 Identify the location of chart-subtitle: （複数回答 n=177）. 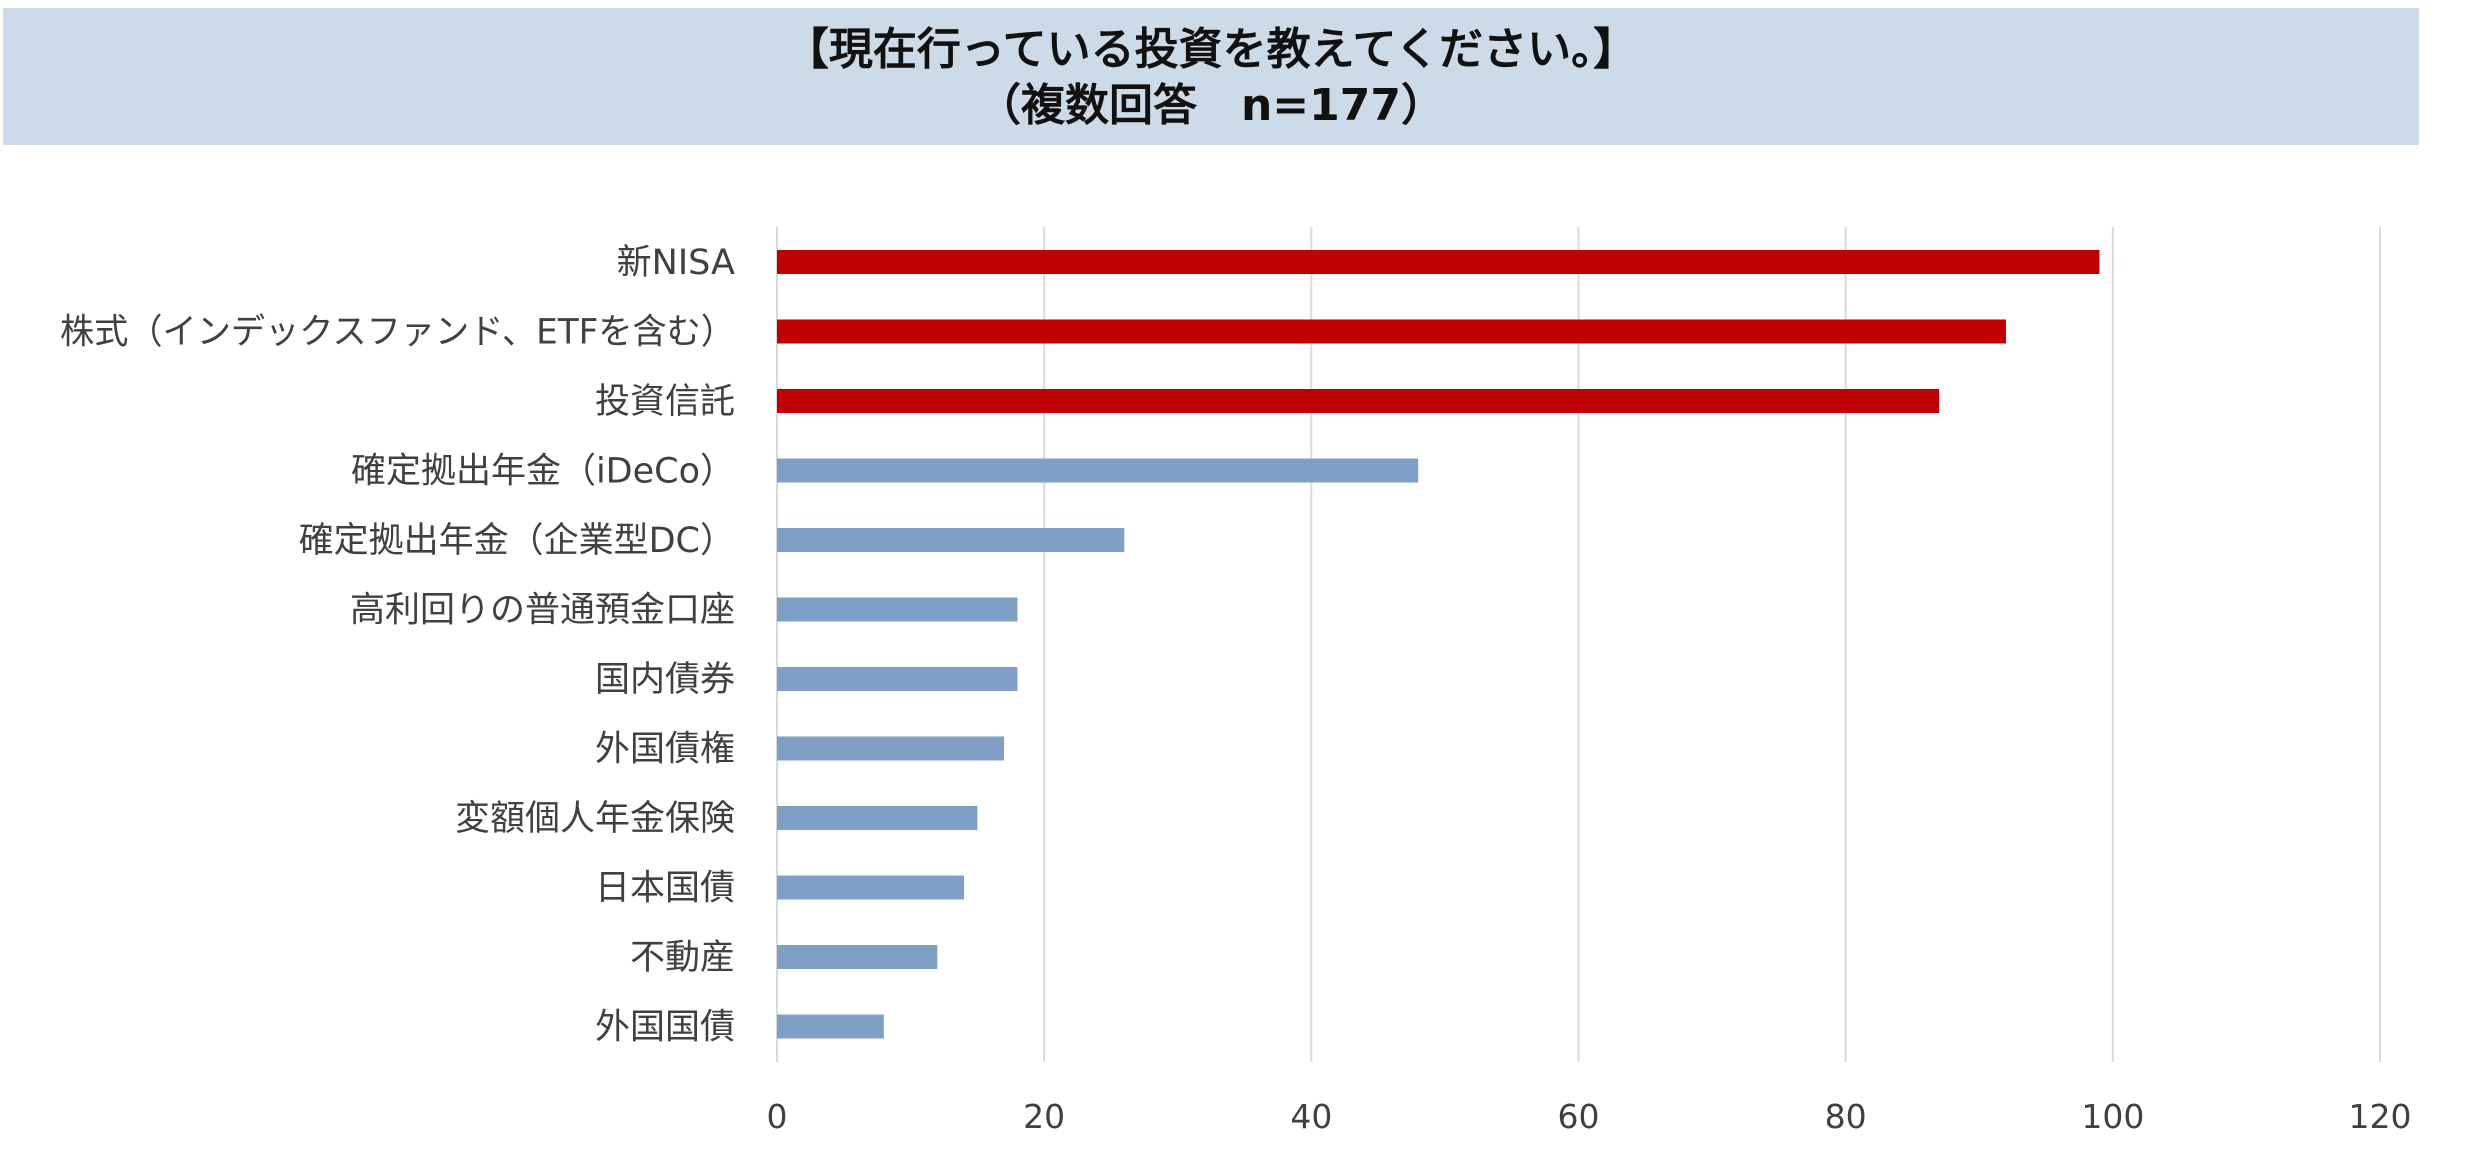
(1211, 105).